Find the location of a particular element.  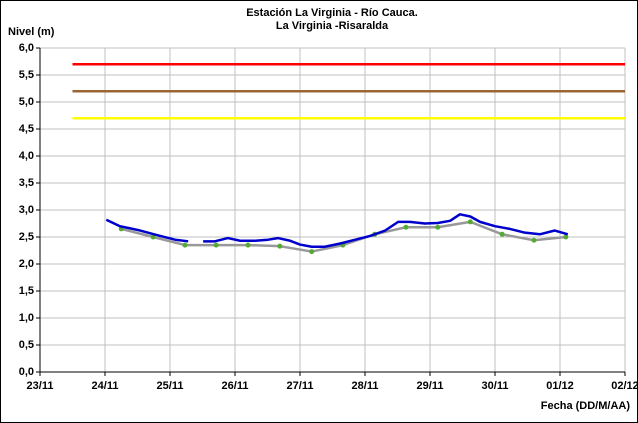

x-tick-label: 29/11 is located at coordinates (430, 386).